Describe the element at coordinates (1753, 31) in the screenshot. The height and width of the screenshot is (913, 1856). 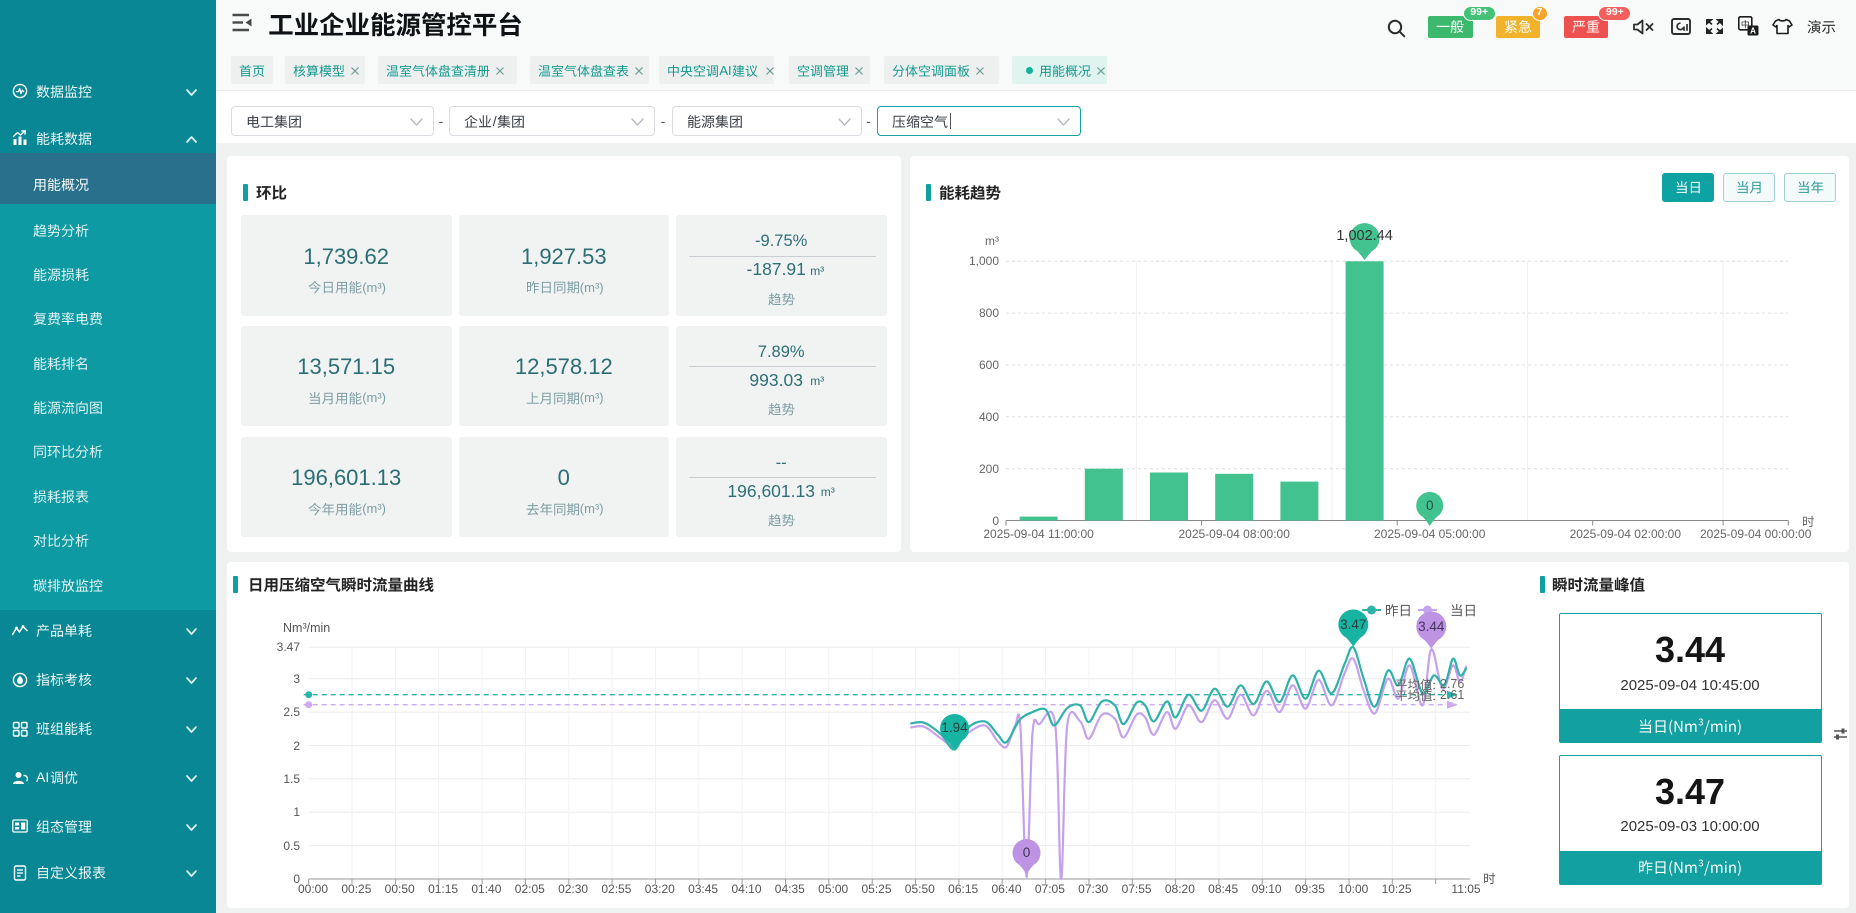
I see `svg-text: A` at that location.